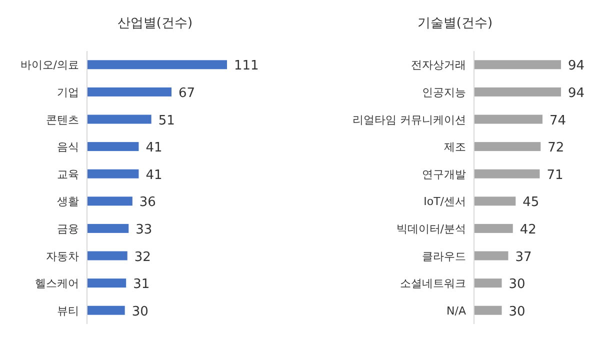  What do you see at coordinates (455, 147) in the screenshot?
I see `y-tick-label: 제조` at bounding box center [455, 147].